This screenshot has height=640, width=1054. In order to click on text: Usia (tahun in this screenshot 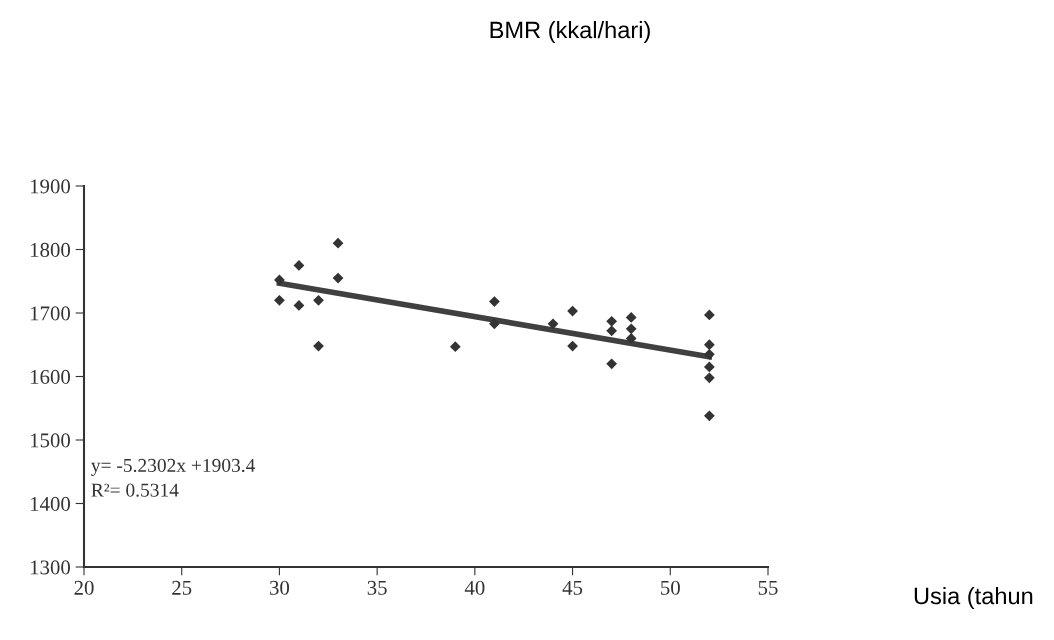, I will do `click(973, 597)`.